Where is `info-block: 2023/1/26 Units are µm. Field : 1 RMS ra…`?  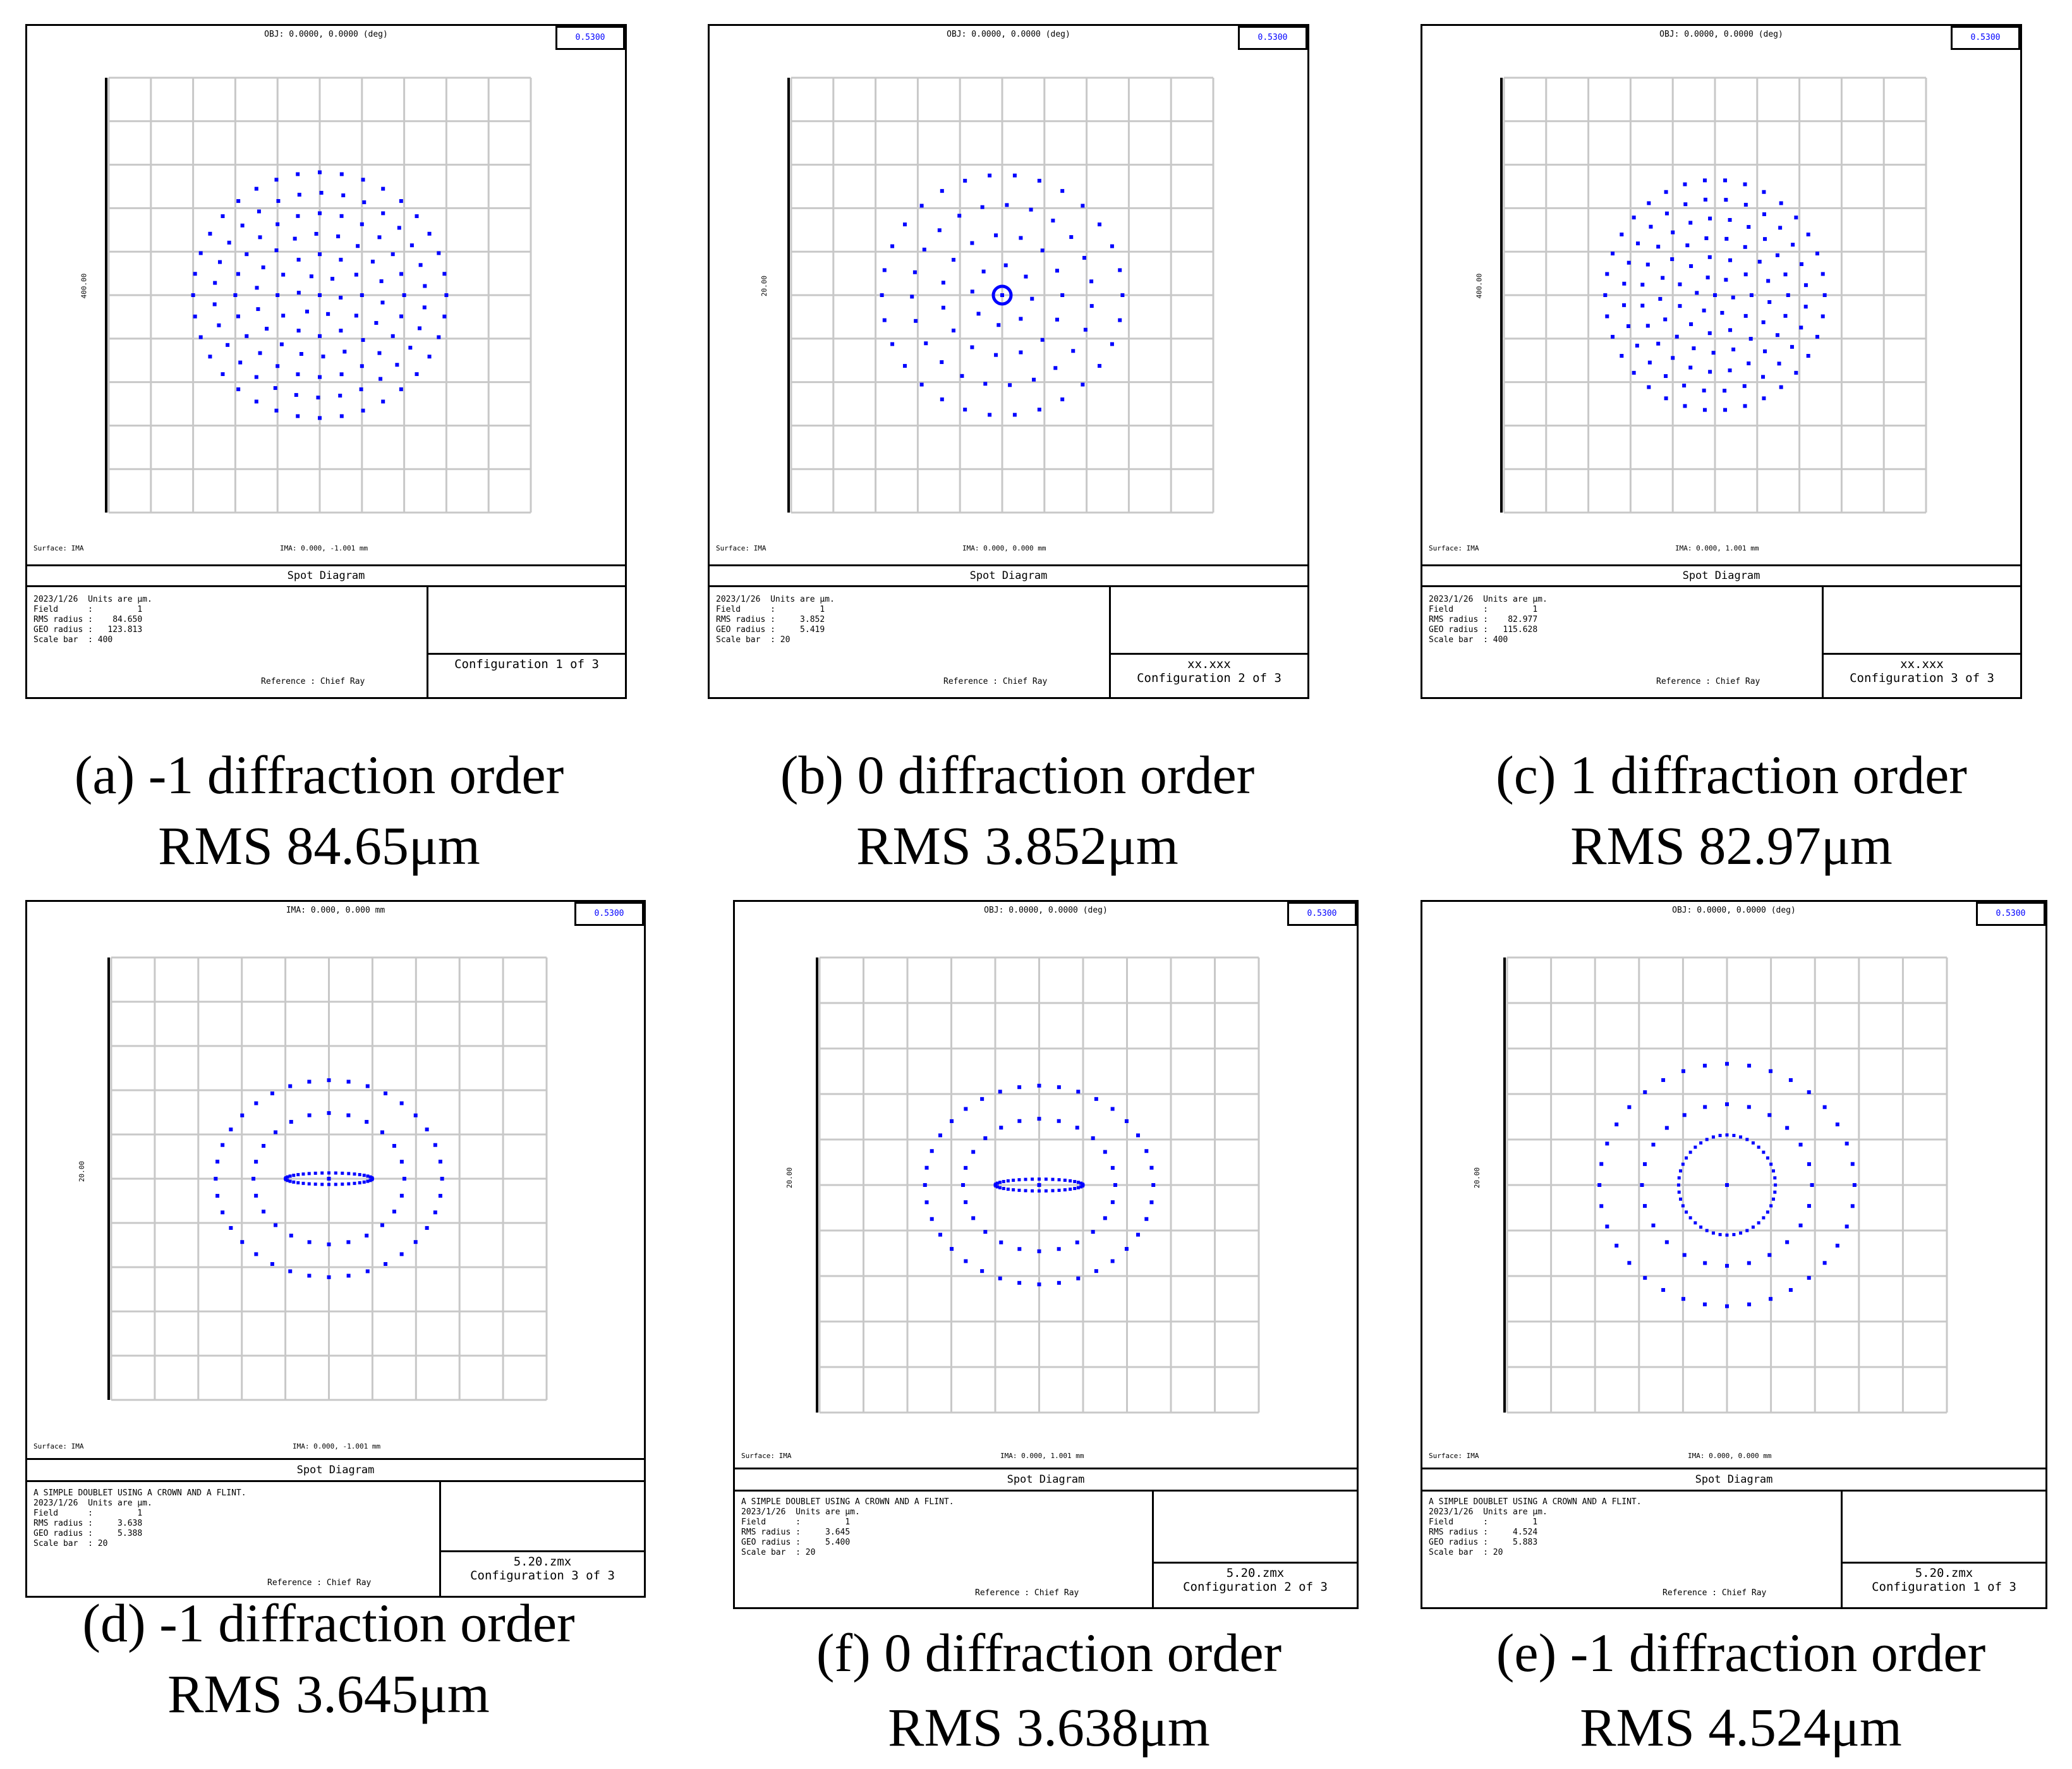
info-block: 2023/1/26 Units are µm. Field : 1 RMS ra… is located at coordinates (775, 620).